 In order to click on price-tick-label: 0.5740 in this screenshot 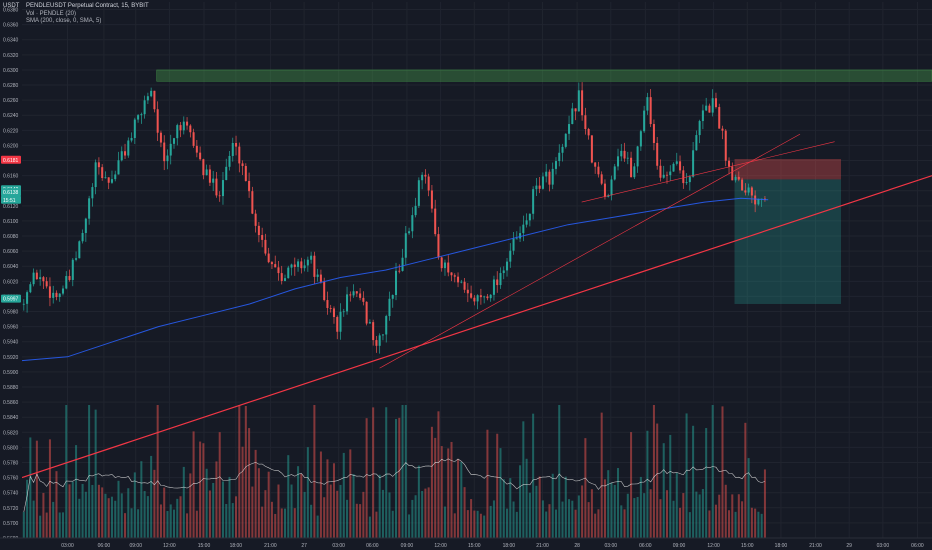, I will do `click(11, 494)`.